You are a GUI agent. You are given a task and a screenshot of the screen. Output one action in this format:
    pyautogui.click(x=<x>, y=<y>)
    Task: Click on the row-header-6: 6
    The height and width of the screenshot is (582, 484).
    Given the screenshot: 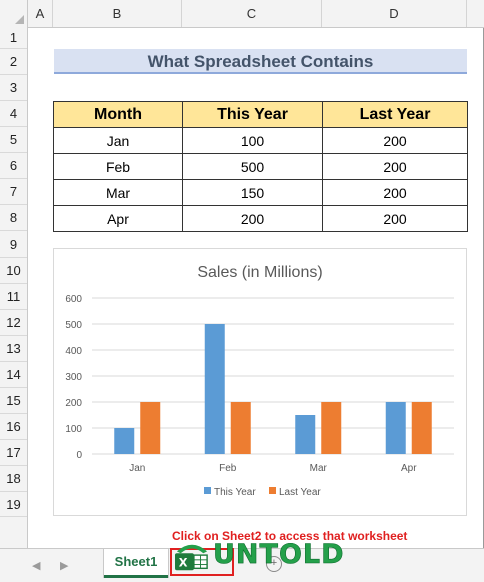 What is the action you would take?
    pyautogui.click(x=13, y=166)
    